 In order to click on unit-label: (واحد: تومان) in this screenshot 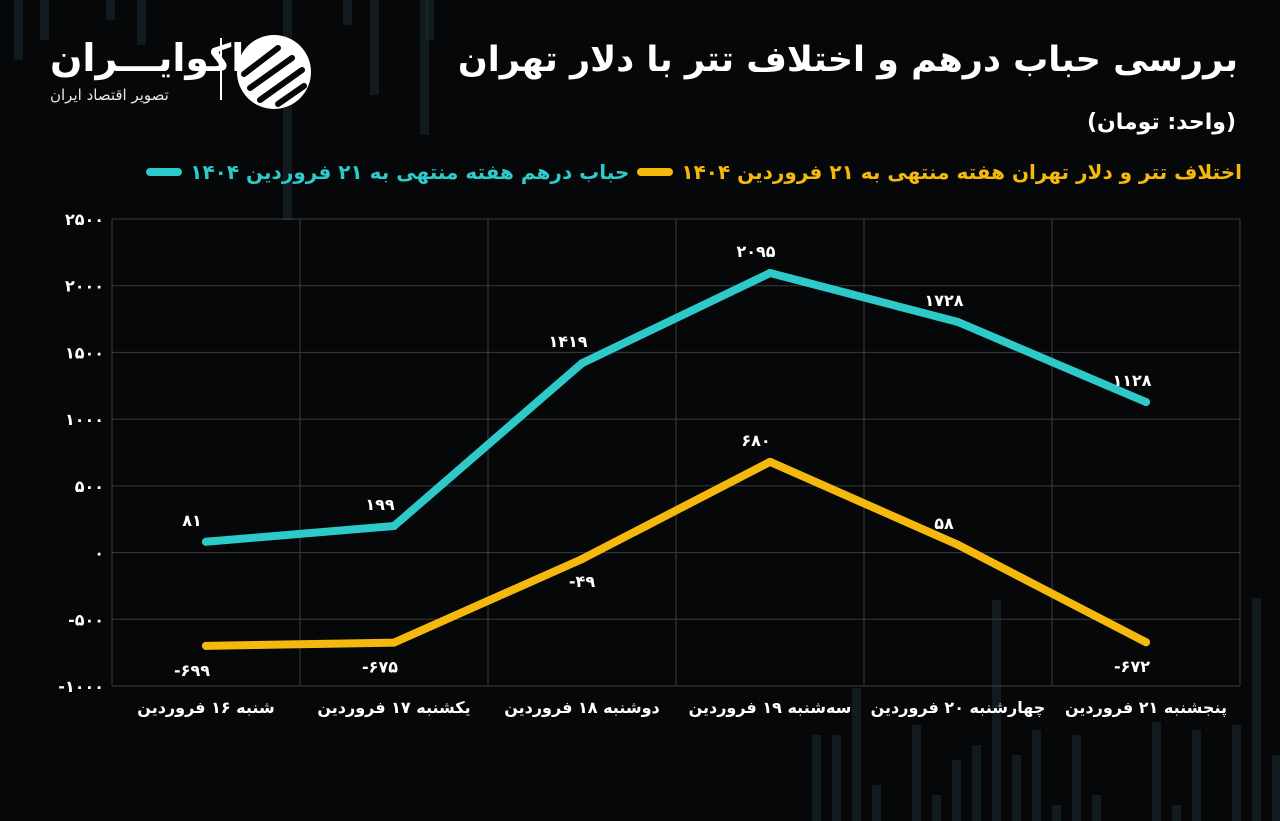, I will do `click(1161, 122)`.